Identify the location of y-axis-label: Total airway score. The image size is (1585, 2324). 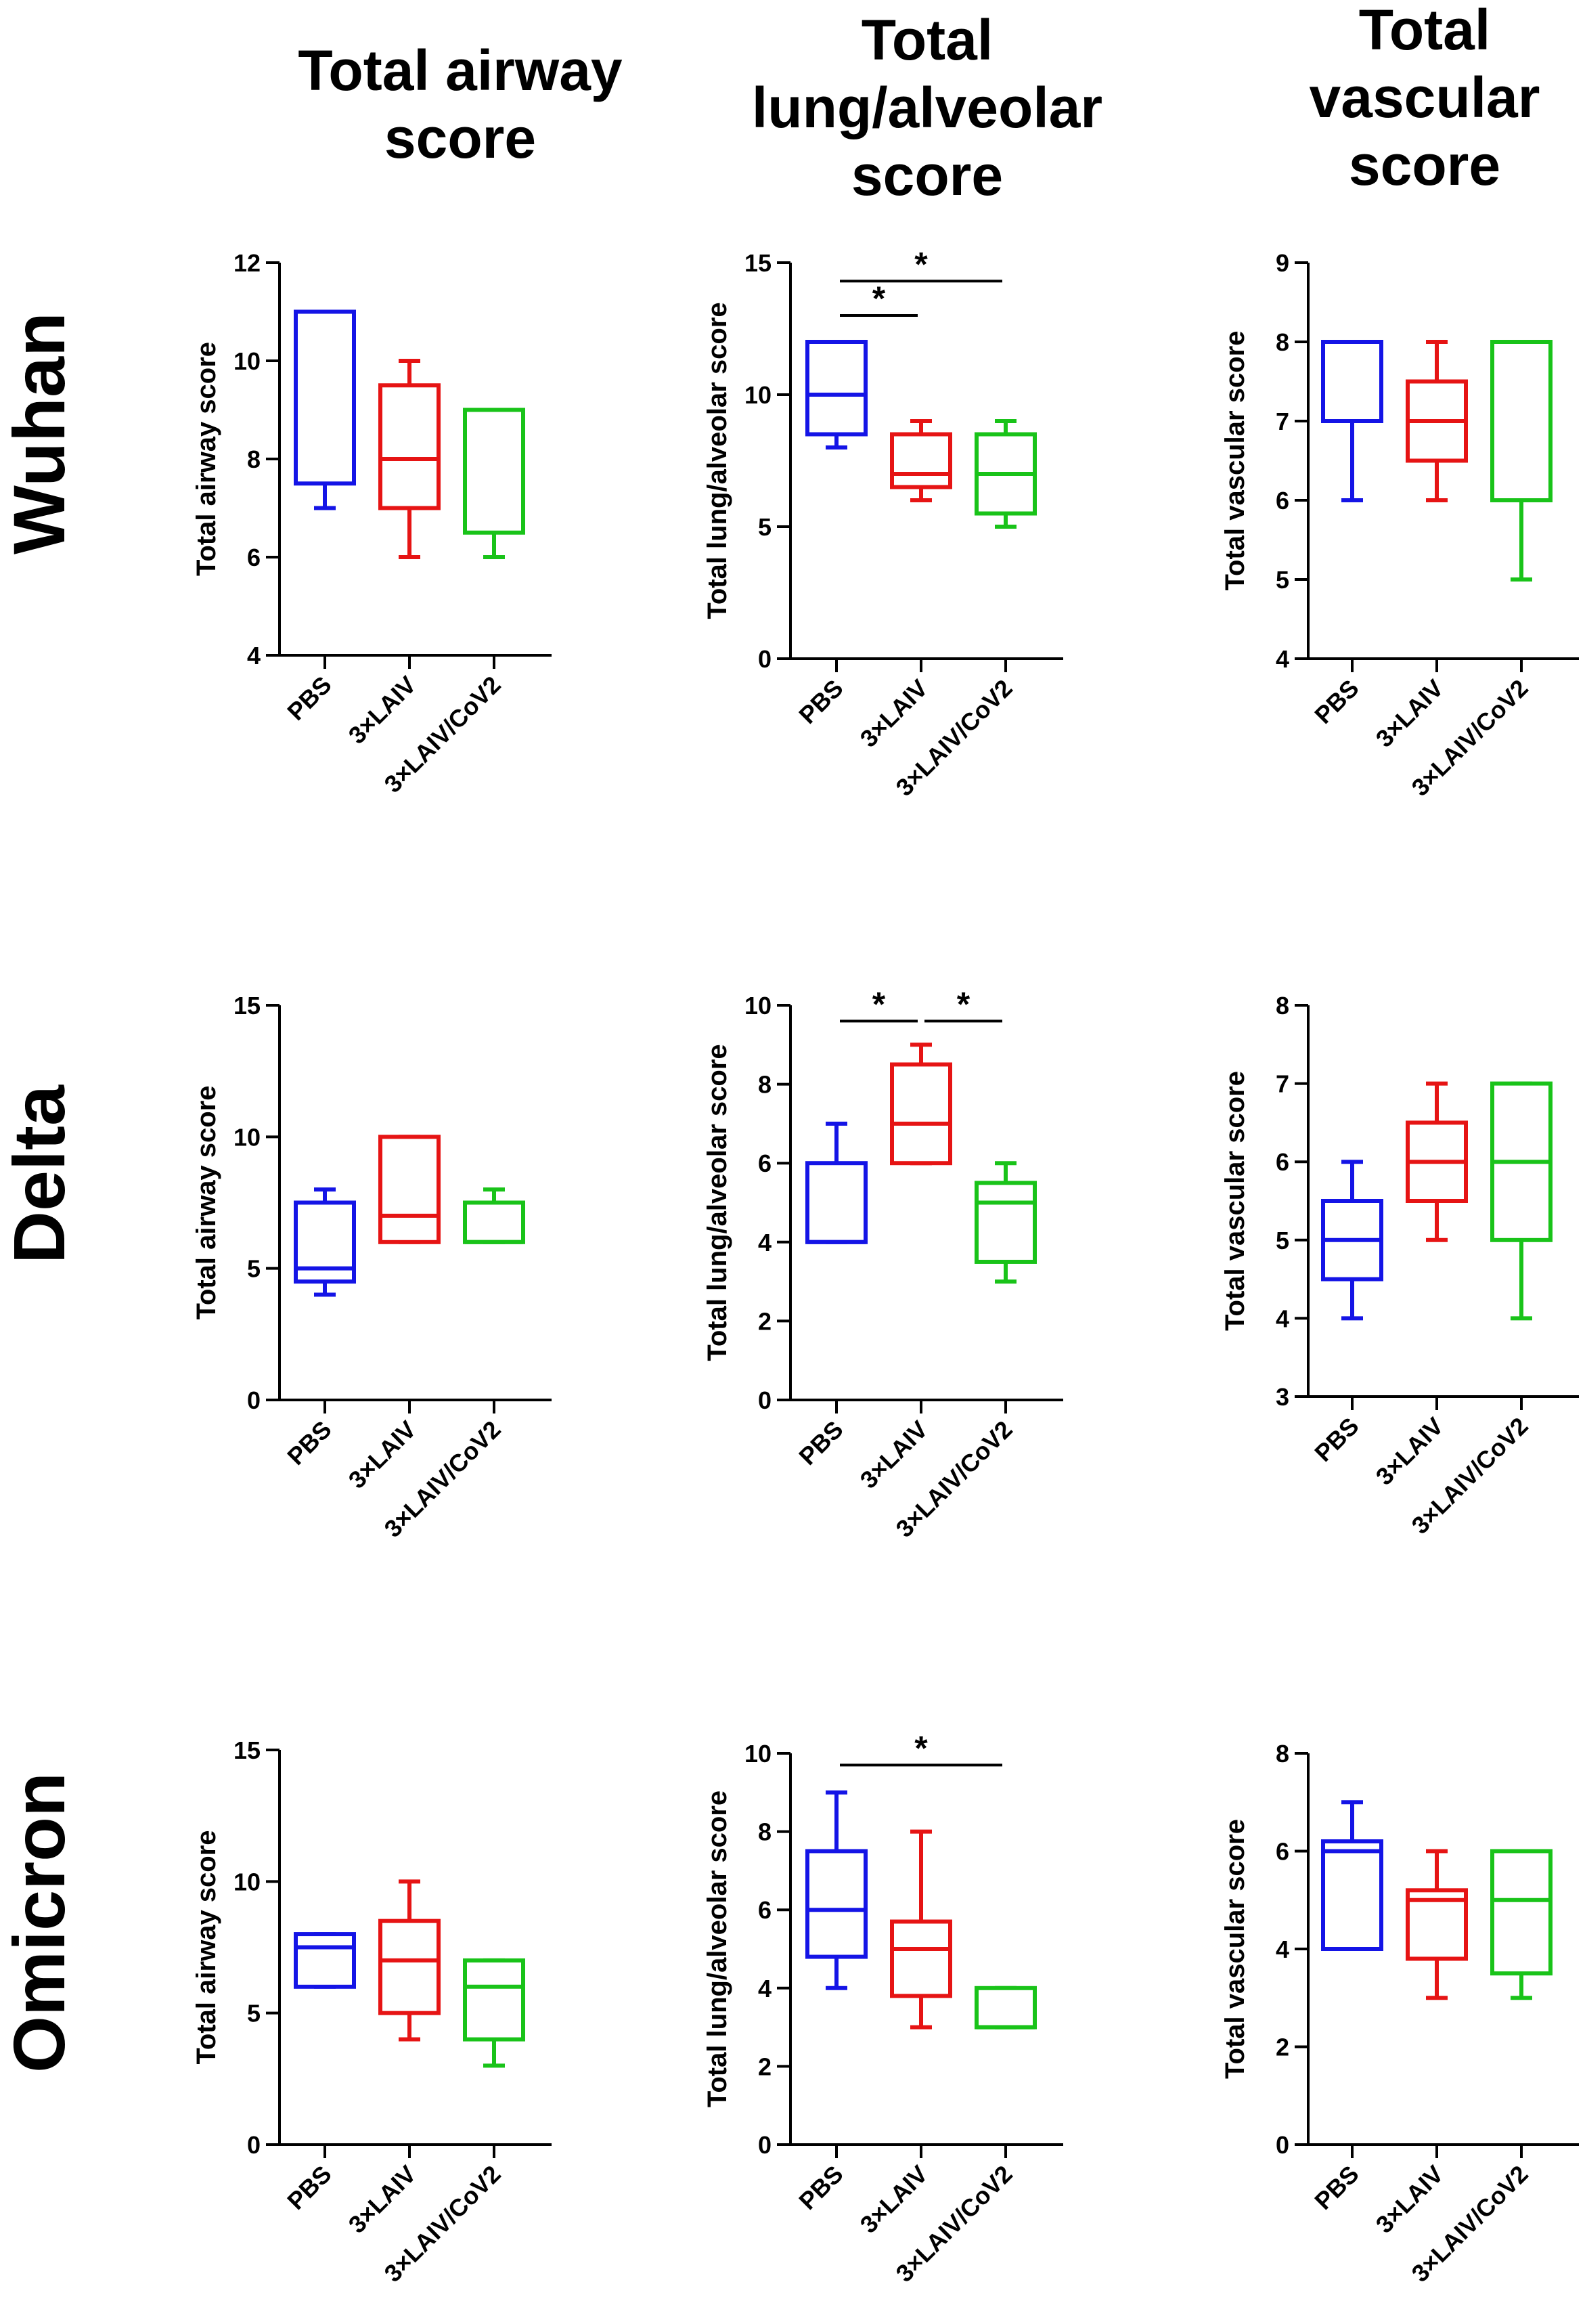
(206, 459).